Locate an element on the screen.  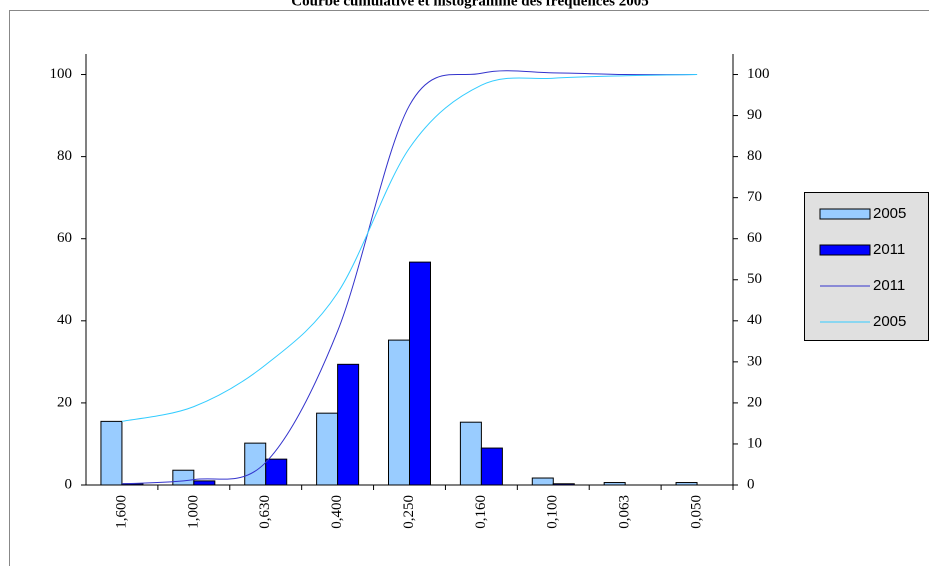
x-tick-label: 1,600 is located at coordinates (121, 512).